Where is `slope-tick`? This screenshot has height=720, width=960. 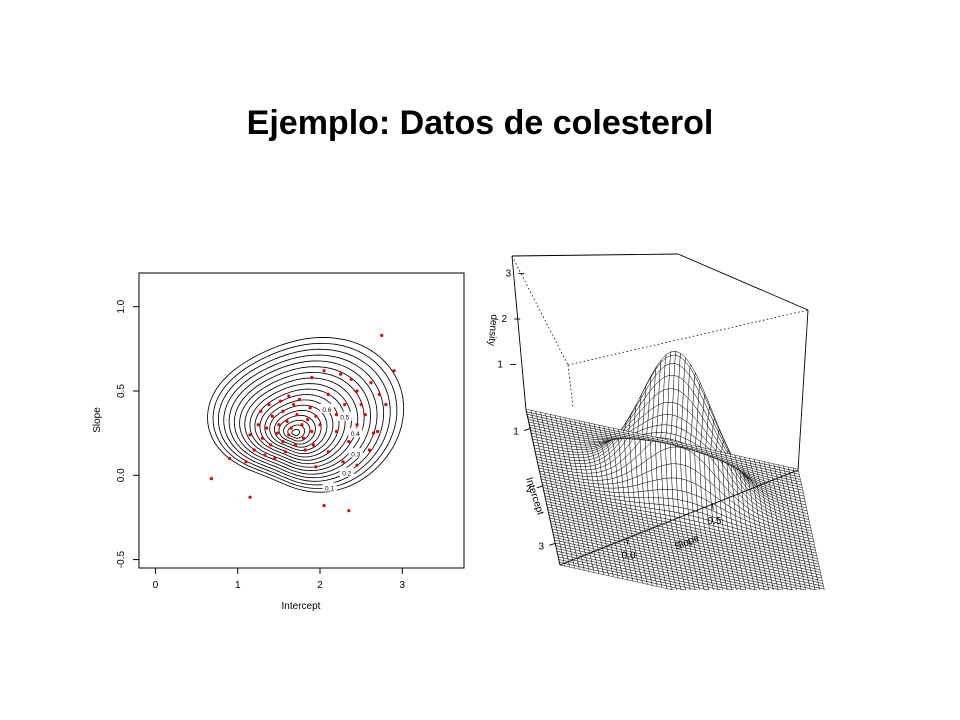
slope-tick is located at coordinates (712, 507).